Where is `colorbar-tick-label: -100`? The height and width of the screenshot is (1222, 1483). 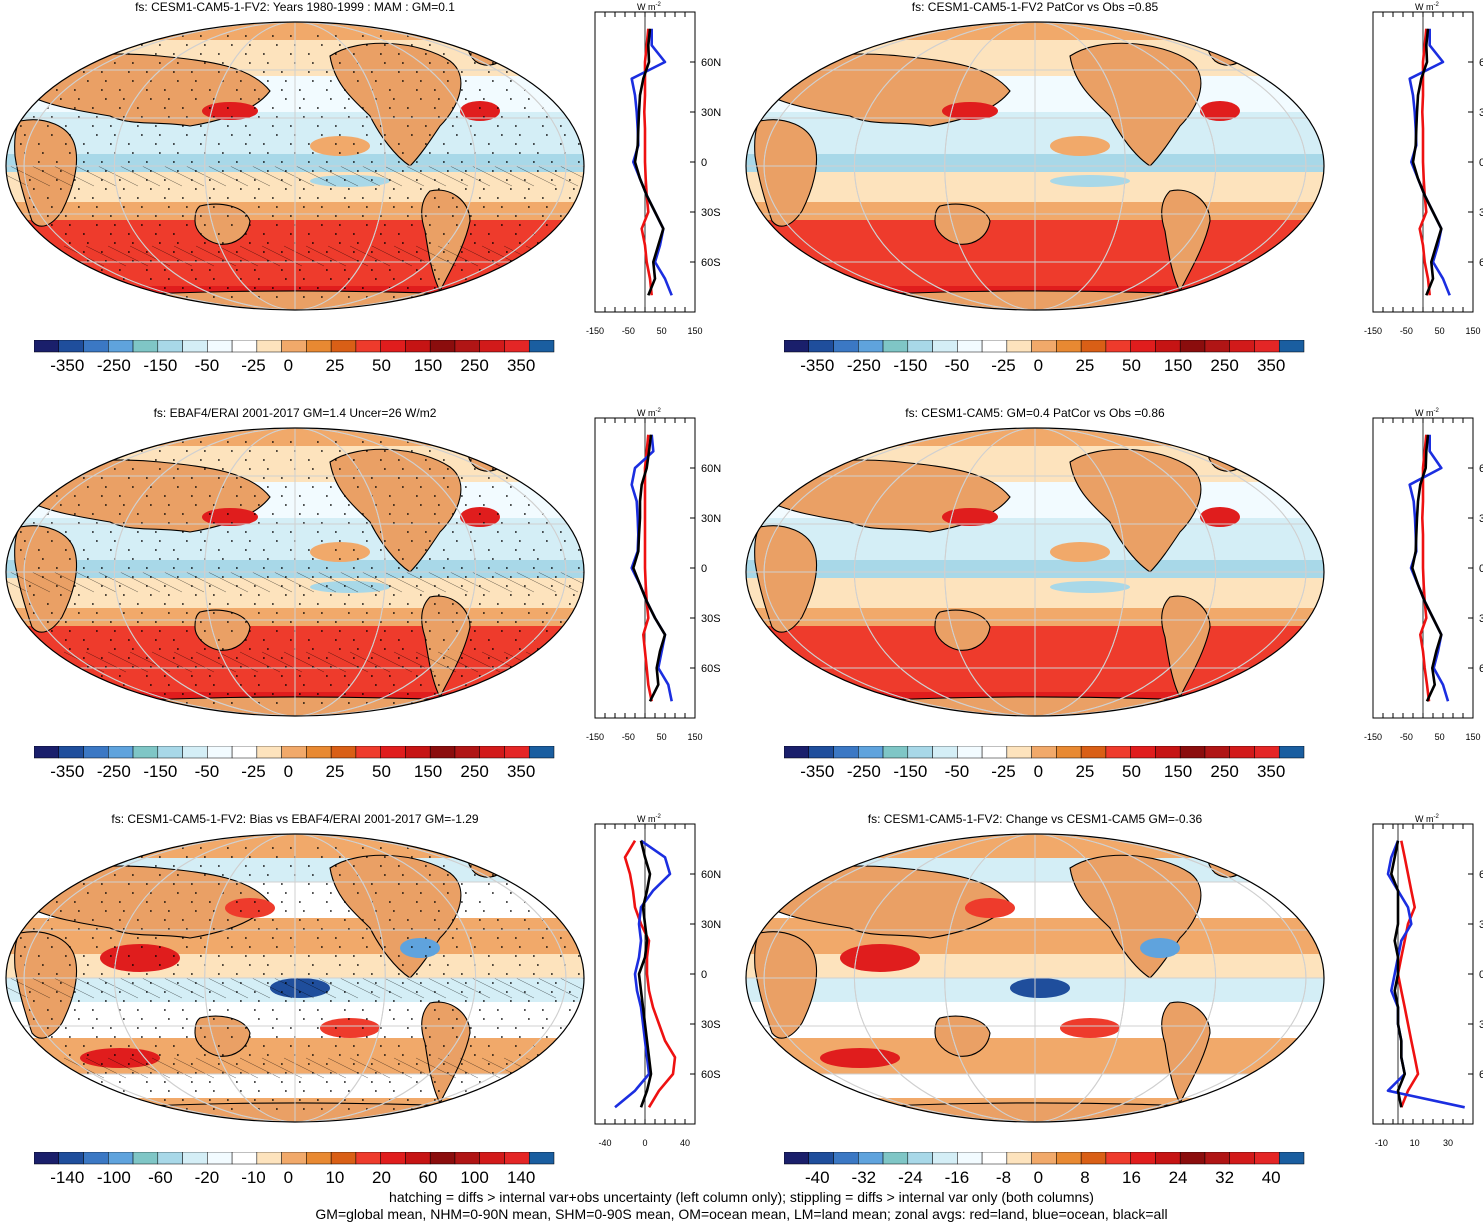 colorbar-tick-label: -100 is located at coordinates (113, 1177).